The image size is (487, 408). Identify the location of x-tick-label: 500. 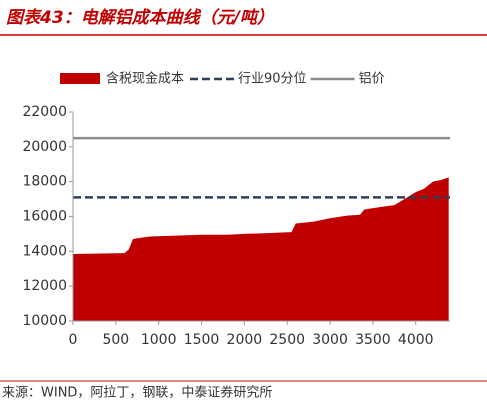
(115, 340).